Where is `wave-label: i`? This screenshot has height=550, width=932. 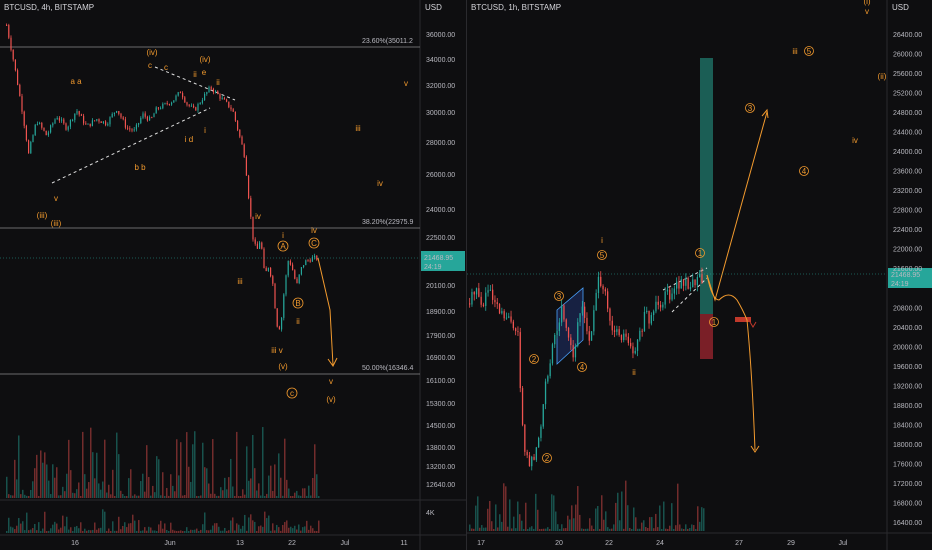
wave-label: i is located at coordinates (283, 235).